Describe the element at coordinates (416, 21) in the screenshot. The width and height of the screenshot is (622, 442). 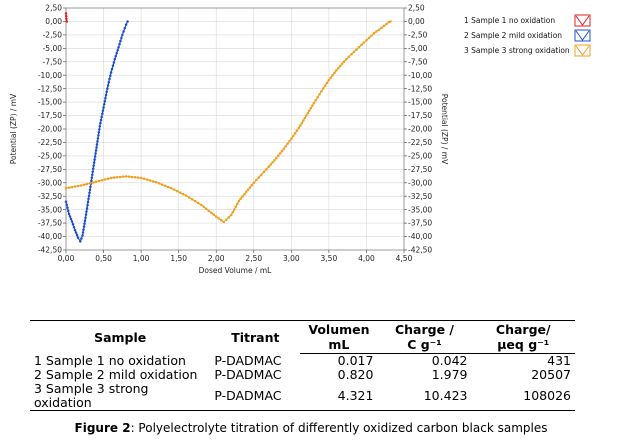
I see `y-tick-label-right: 0,00` at that location.